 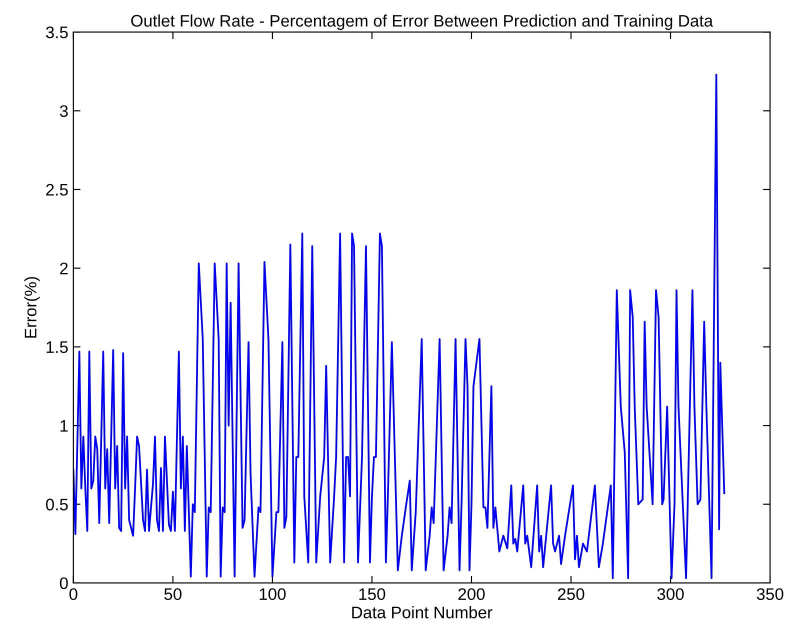 What do you see at coordinates (770, 594) in the screenshot?
I see `x-tick-label: 350` at bounding box center [770, 594].